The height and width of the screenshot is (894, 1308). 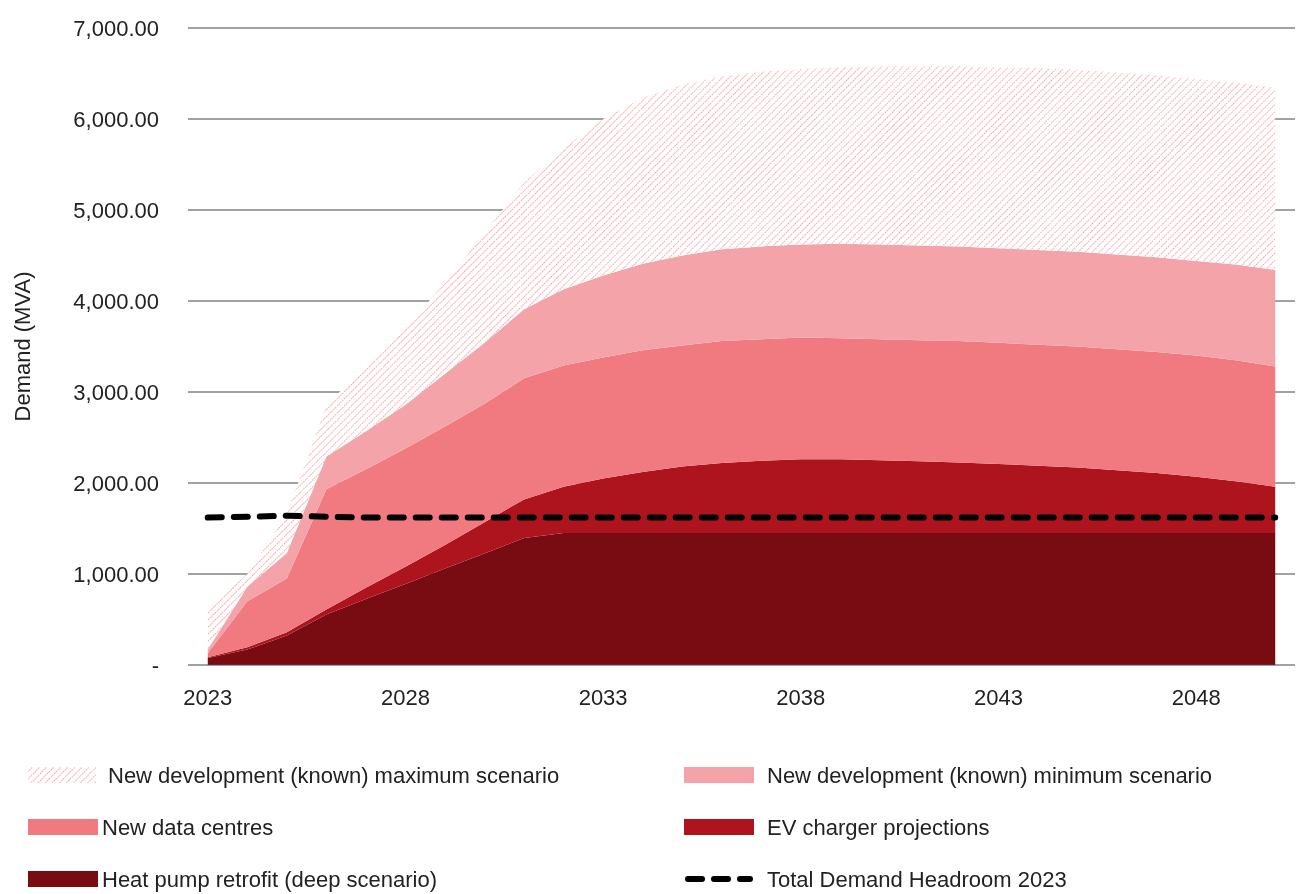 What do you see at coordinates (270, 879) in the screenshot?
I see `legend-label: Heat pump retrofit (deep scenario)` at bounding box center [270, 879].